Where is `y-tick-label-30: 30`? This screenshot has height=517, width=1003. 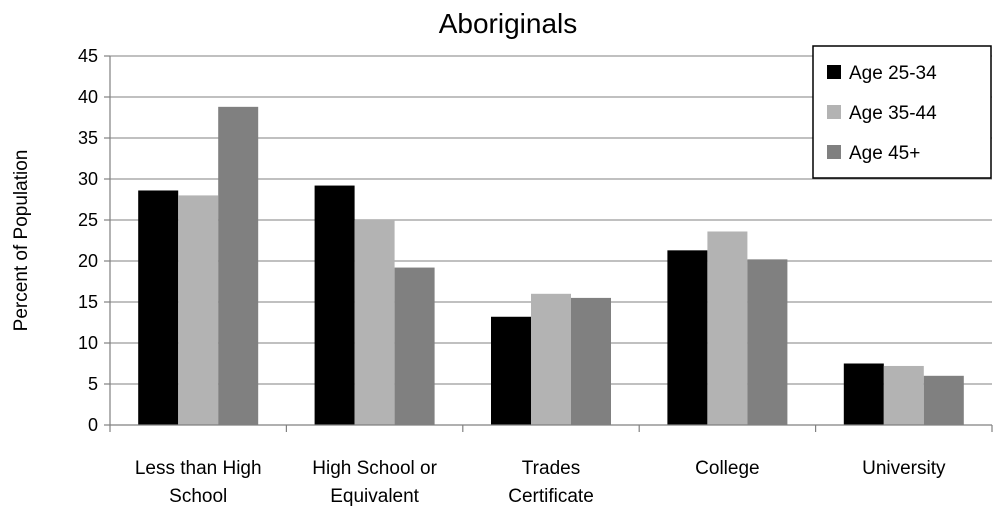
y-tick-label-30: 30 is located at coordinates (88, 179).